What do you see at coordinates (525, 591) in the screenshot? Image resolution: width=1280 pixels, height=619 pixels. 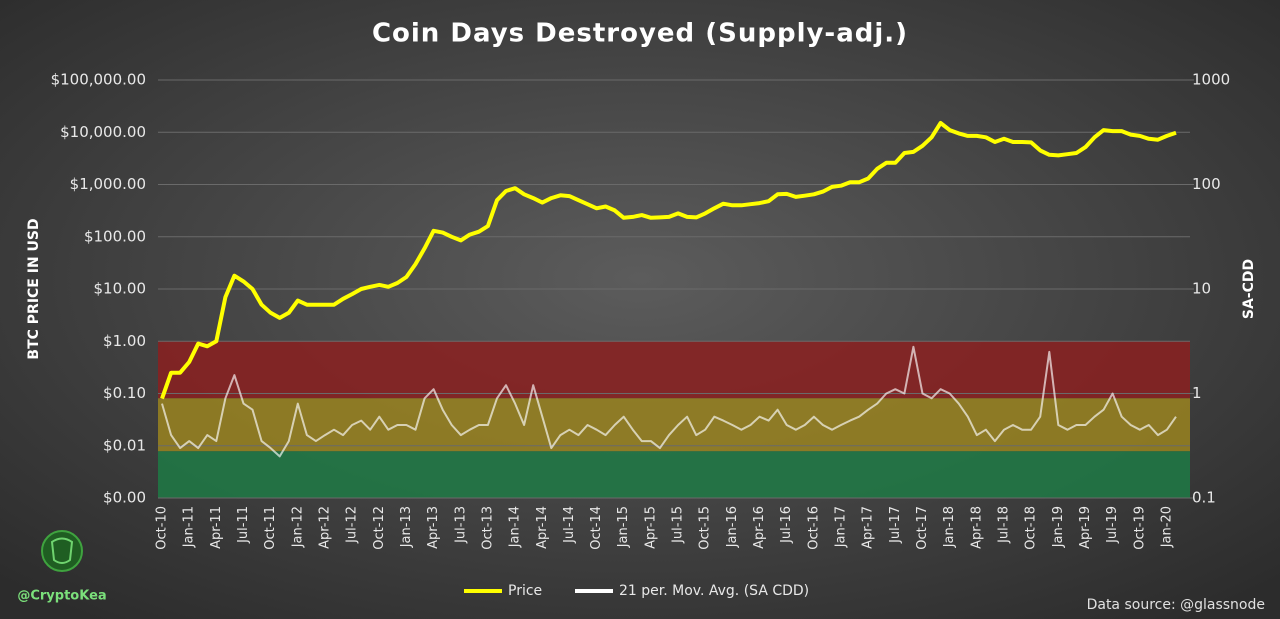 I see `legend-label: Price` at bounding box center [525, 591].